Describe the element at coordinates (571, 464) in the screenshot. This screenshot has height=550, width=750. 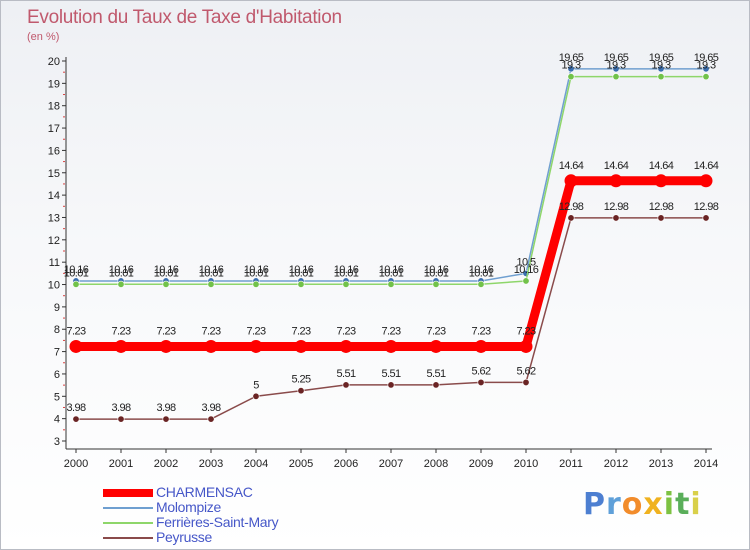
I see `x-tick-label: 2011` at that location.